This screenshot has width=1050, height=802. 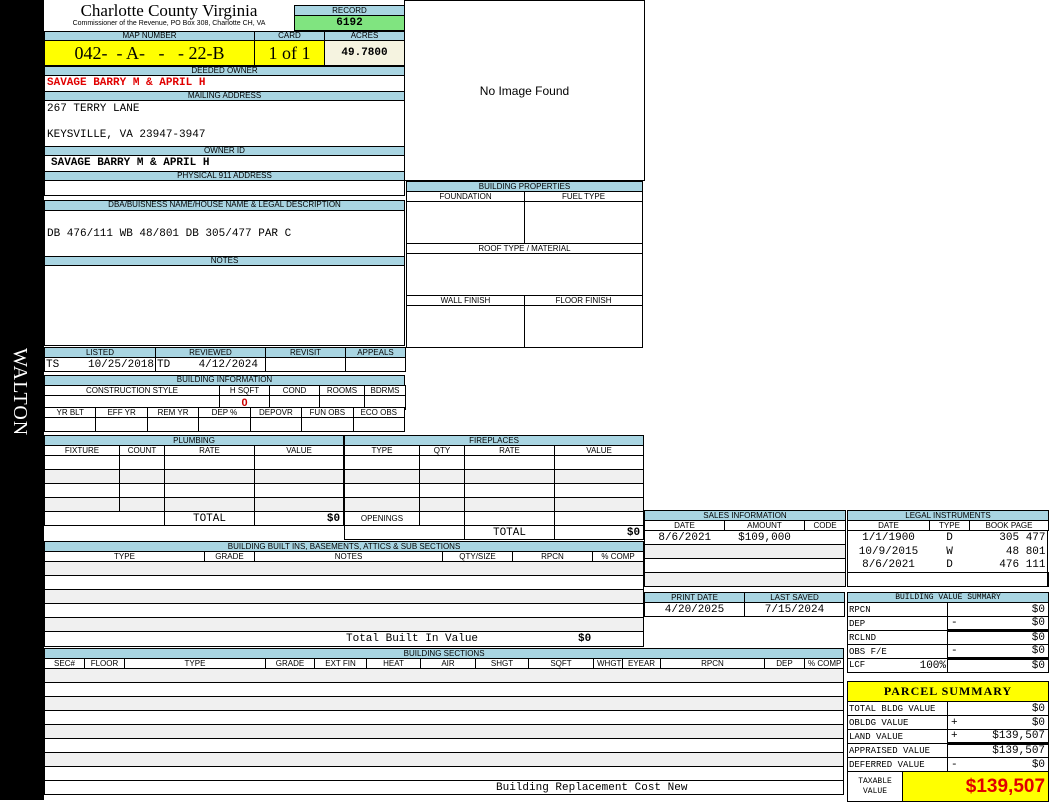 I want to click on print-date: 4/20/2025, so click(x=694, y=609).